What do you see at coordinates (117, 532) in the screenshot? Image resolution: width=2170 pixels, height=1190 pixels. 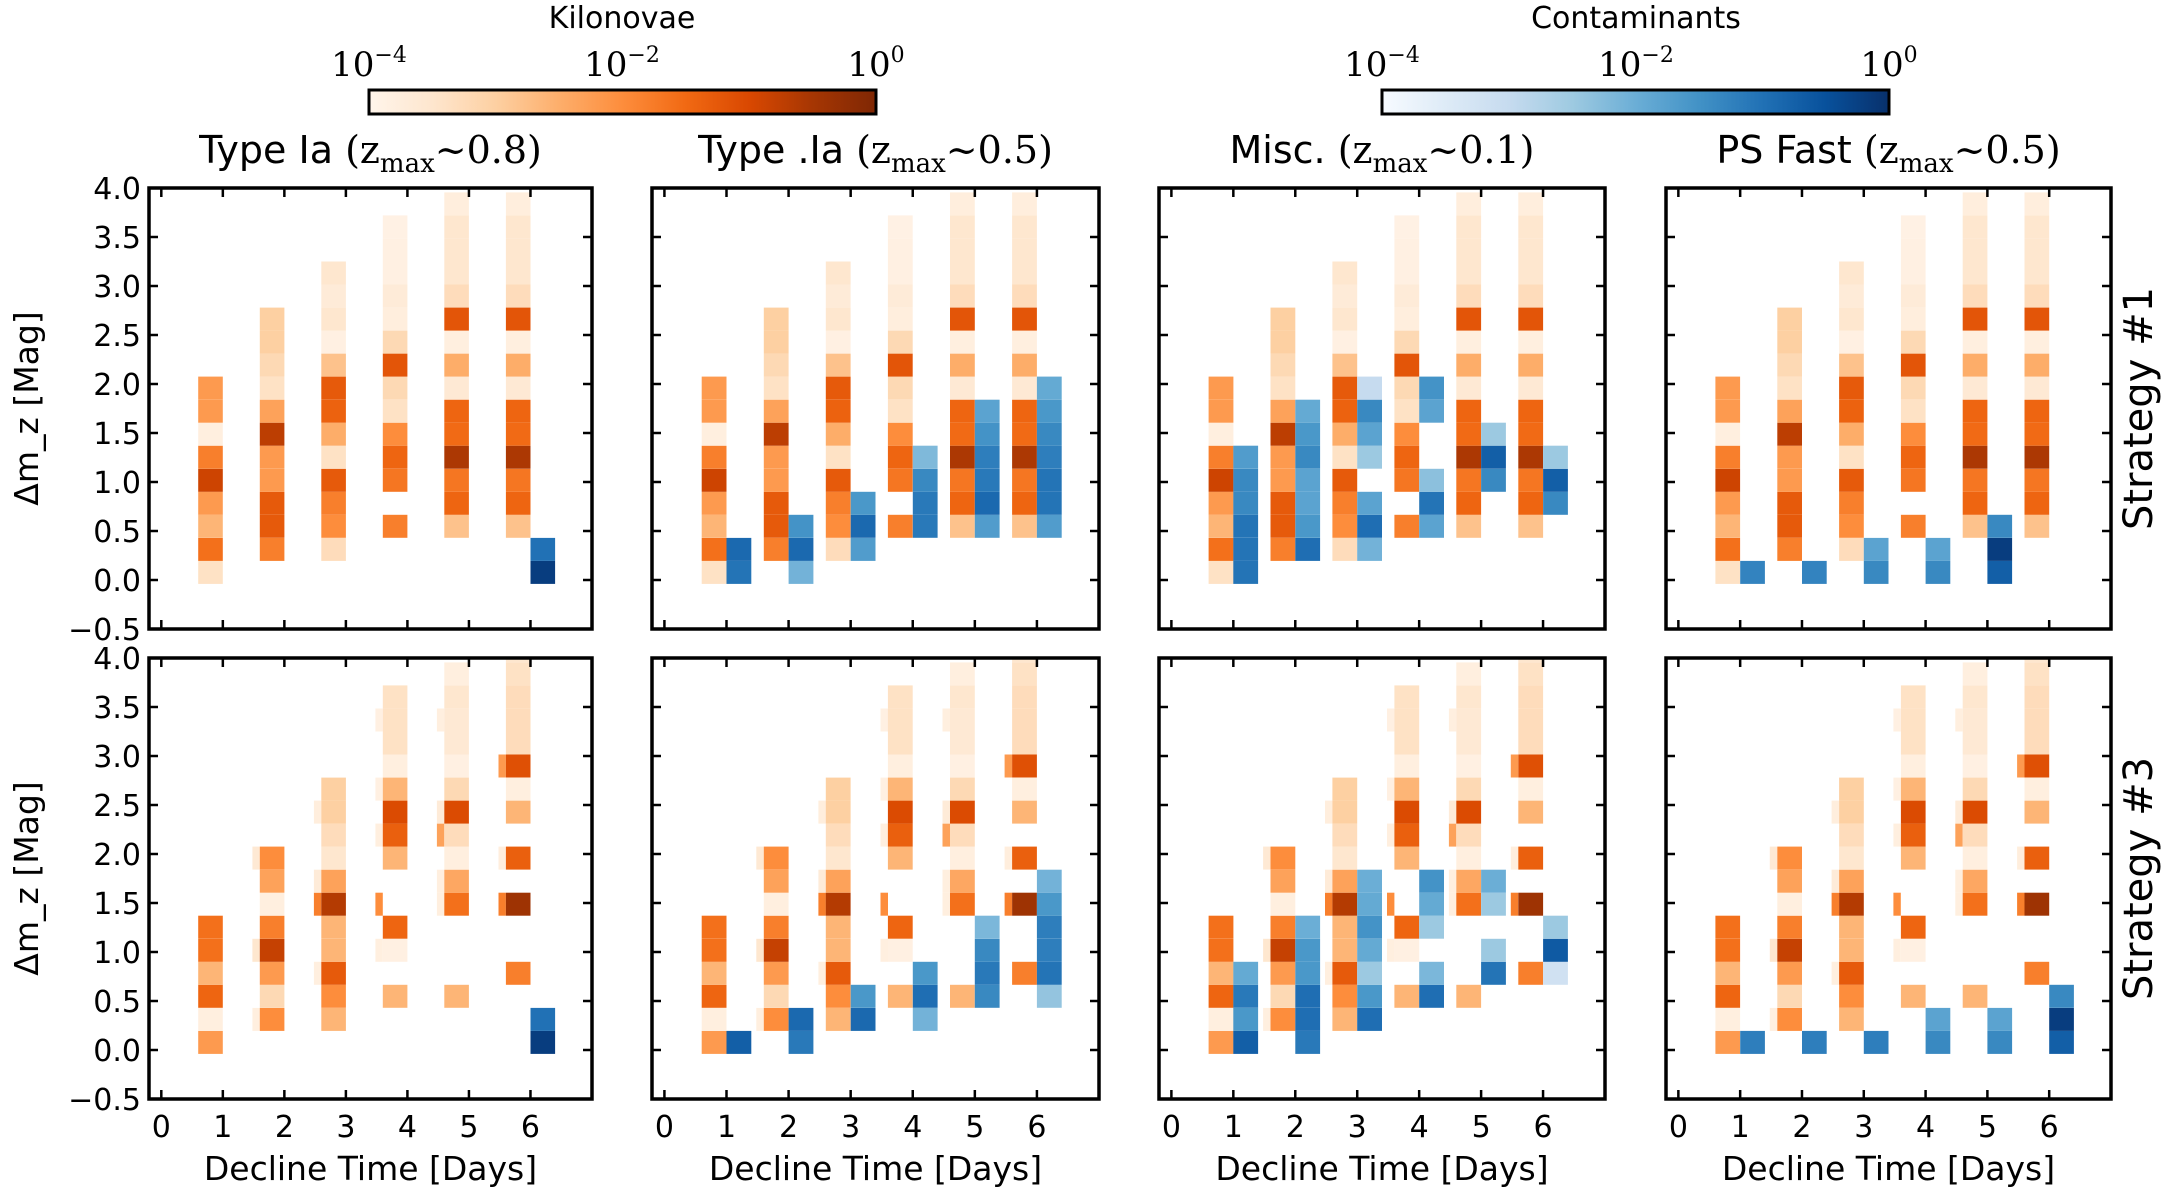 I see `y-tick-label: 0.5` at bounding box center [117, 532].